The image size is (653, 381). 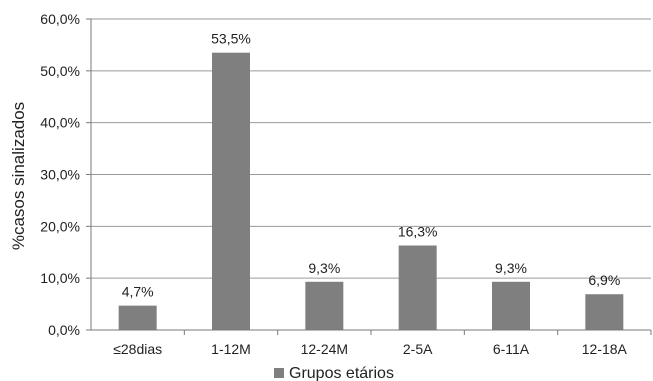 I want to click on legend: Grupos etários, so click(x=334, y=373).